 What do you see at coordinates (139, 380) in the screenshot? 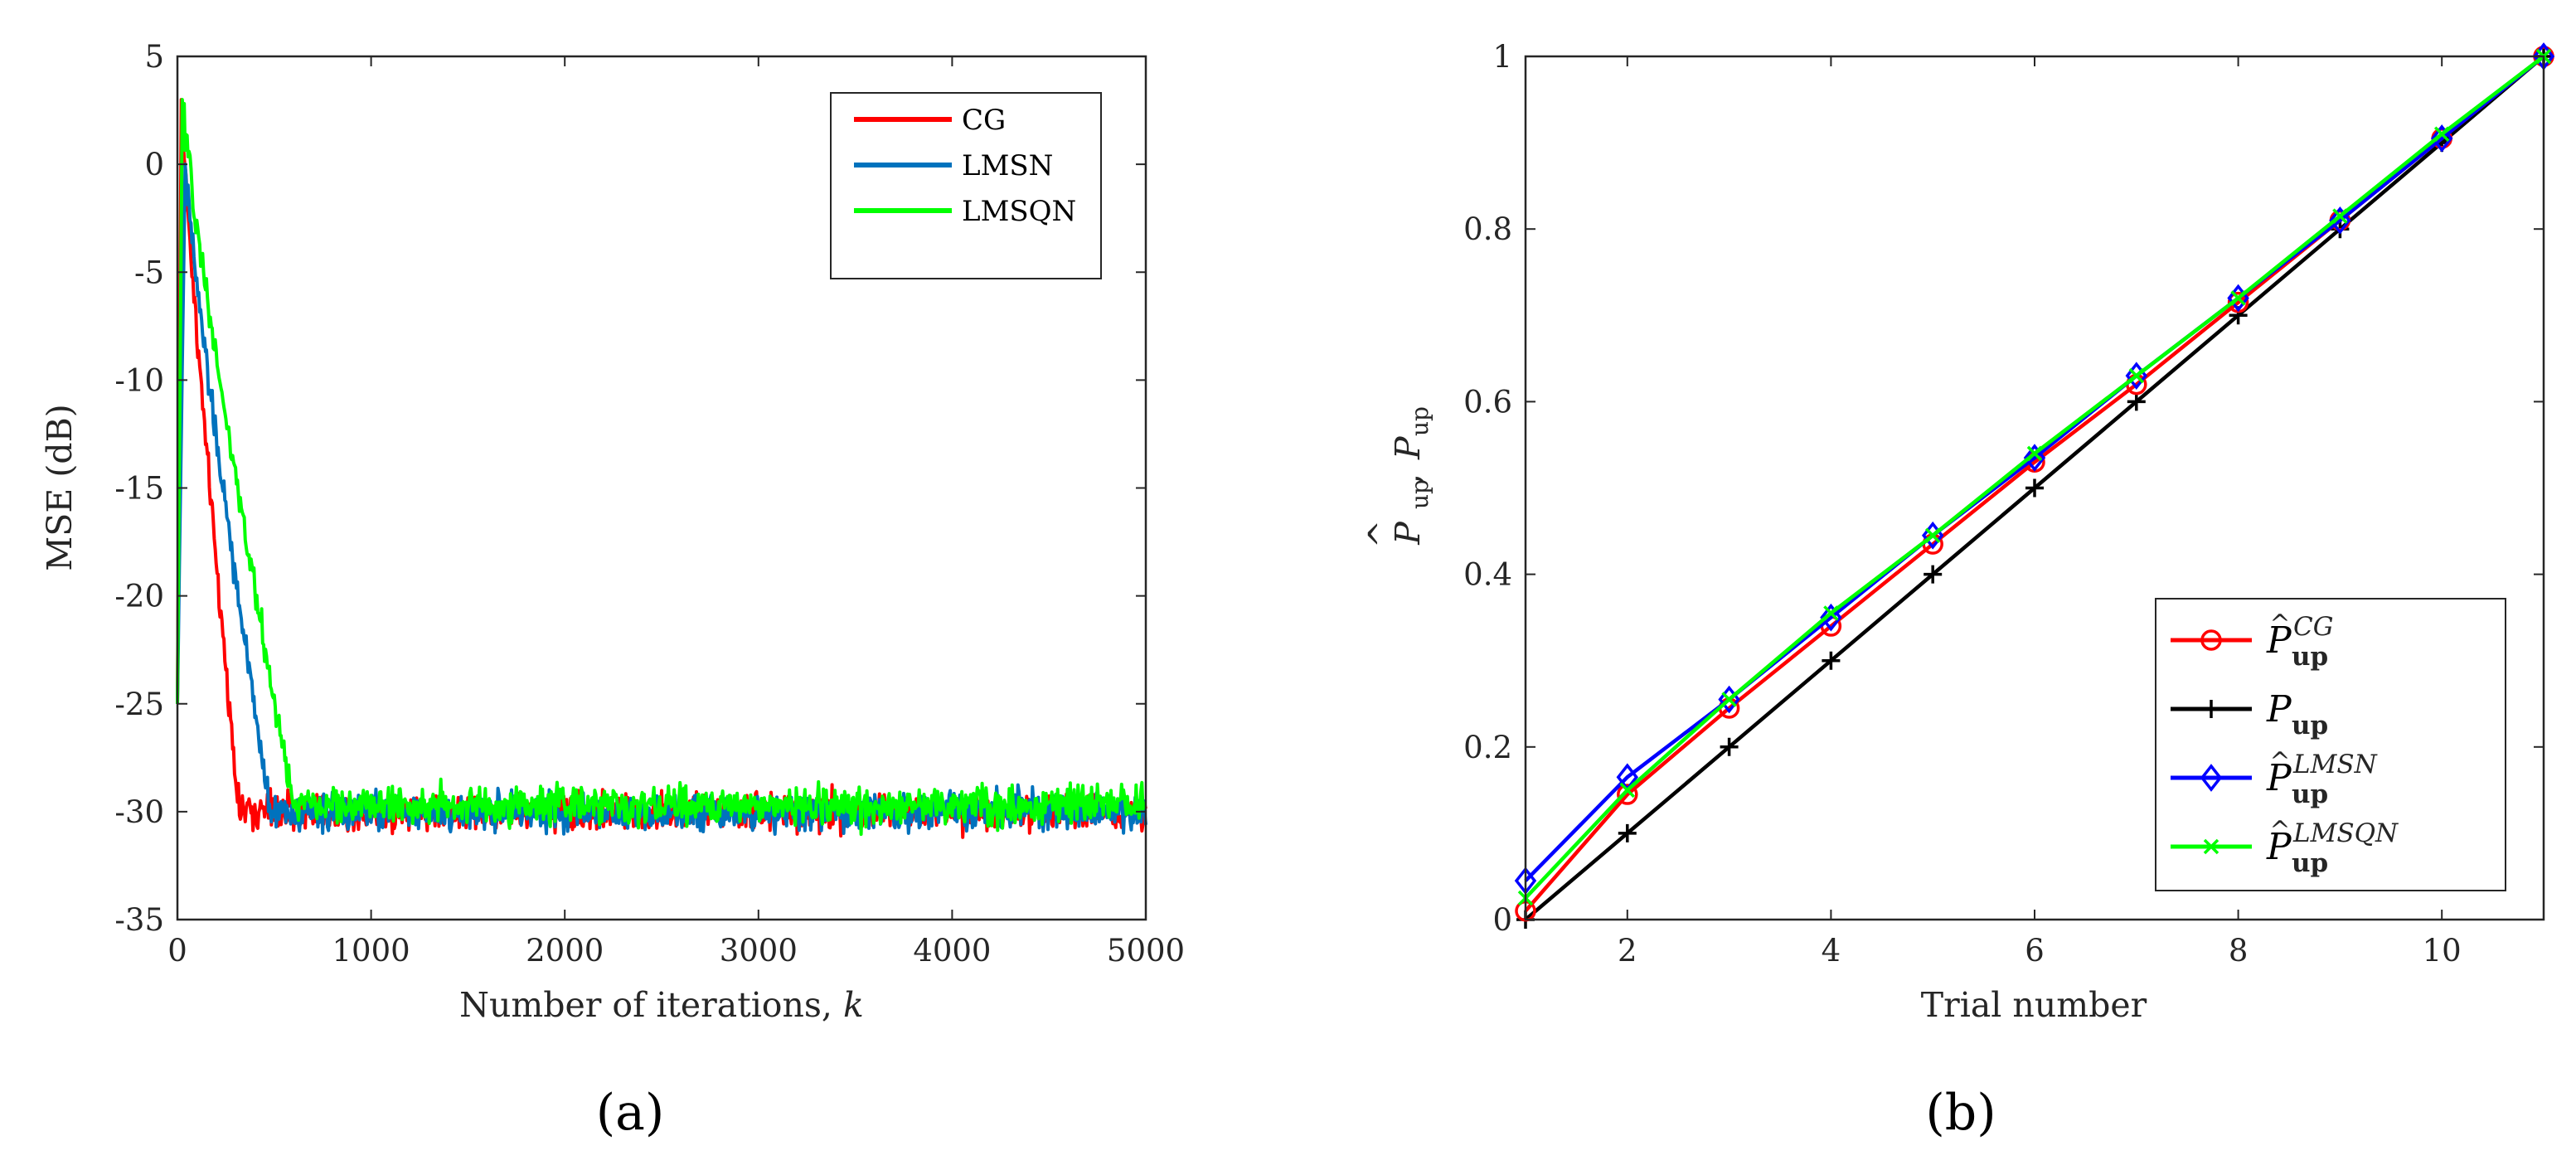
I see `panel-a-y-tick-label: -10` at bounding box center [139, 380].